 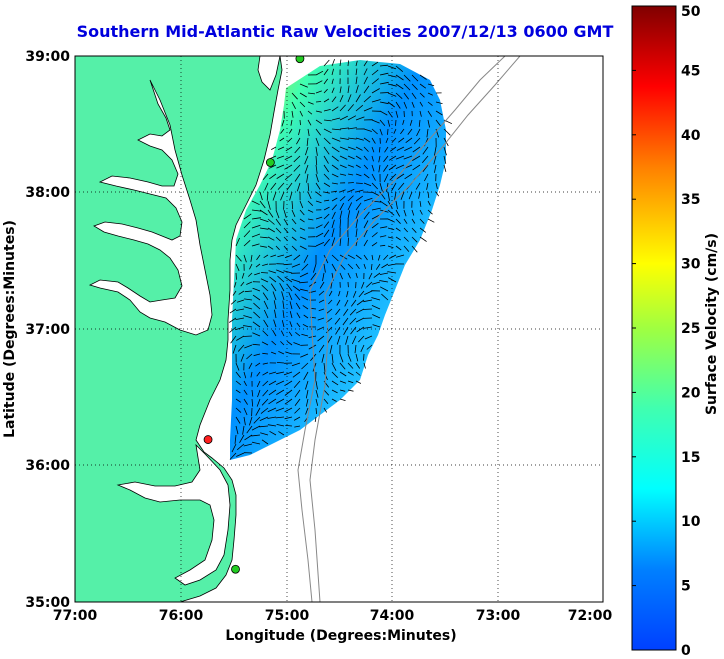 What do you see at coordinates (47, 57) in the screenshot?
I see `y-tick-label: 39:00` at bounding box center [47, 57].